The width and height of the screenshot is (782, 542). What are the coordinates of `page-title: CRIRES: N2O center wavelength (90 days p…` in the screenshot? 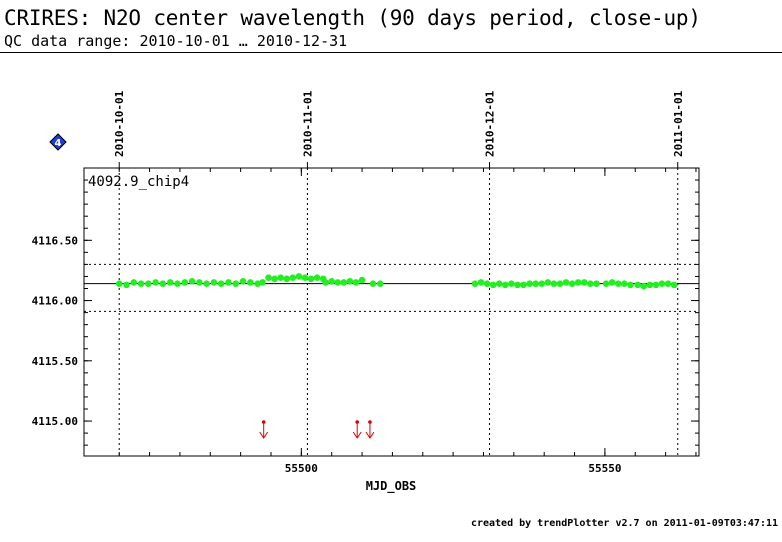 It's located at (352, 18).